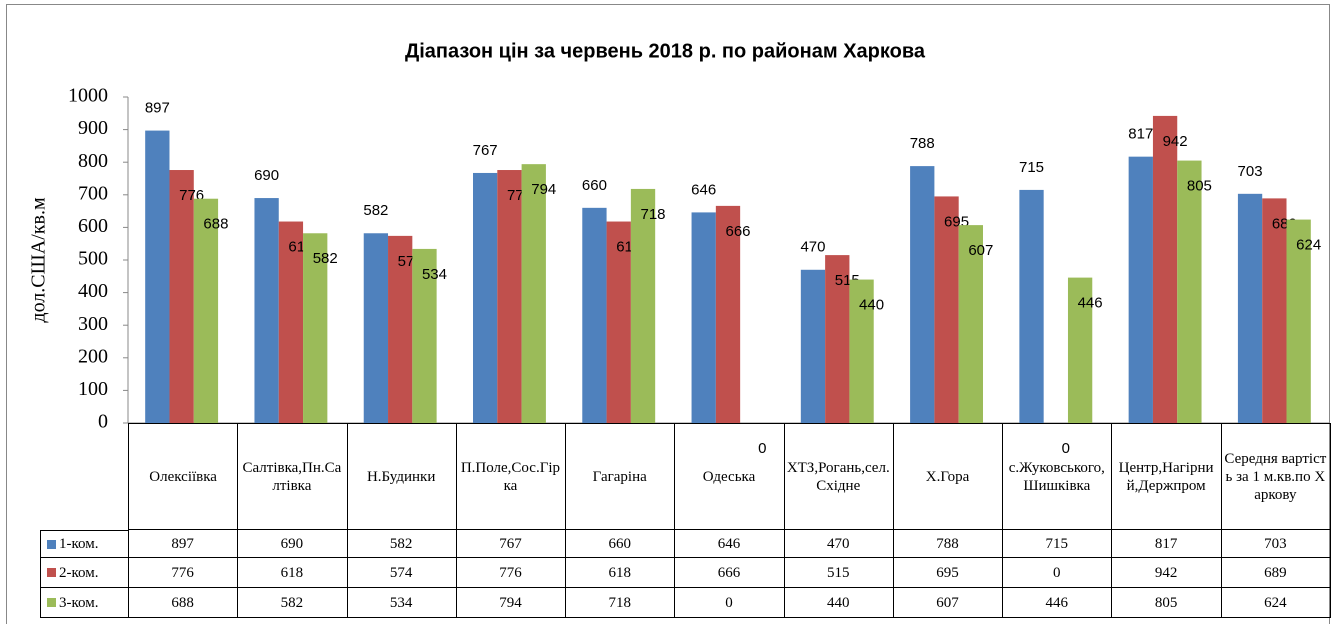 This screenshot has width=1338, height=624. I want to click on table-value: 470, so click(838, 544).